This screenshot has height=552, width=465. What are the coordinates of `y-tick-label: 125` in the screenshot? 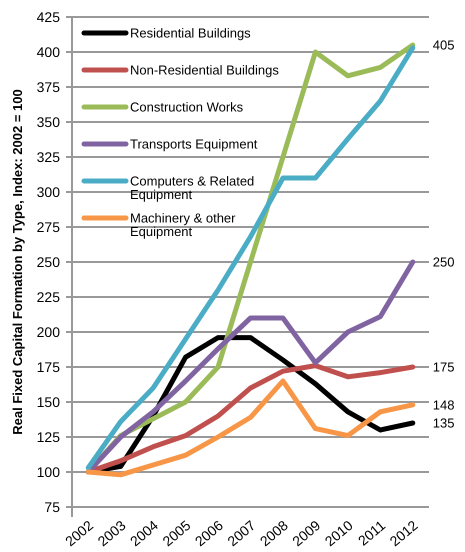 It's located at (48, 436).